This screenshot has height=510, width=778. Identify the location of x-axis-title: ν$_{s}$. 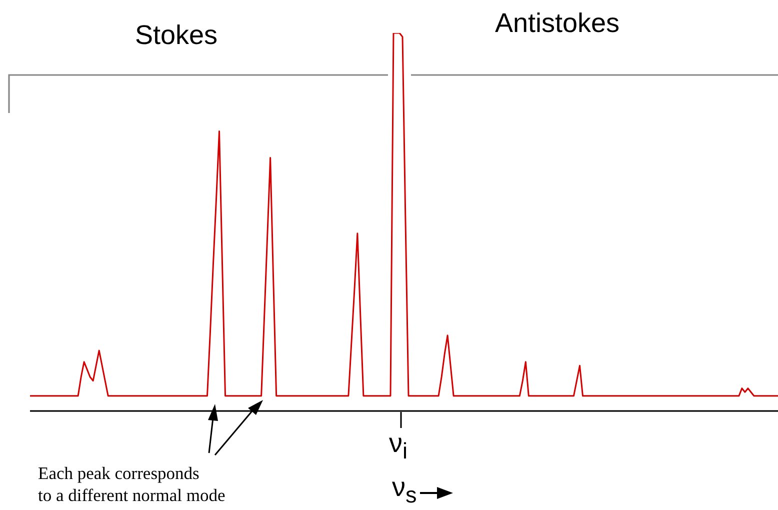
(404, 491).